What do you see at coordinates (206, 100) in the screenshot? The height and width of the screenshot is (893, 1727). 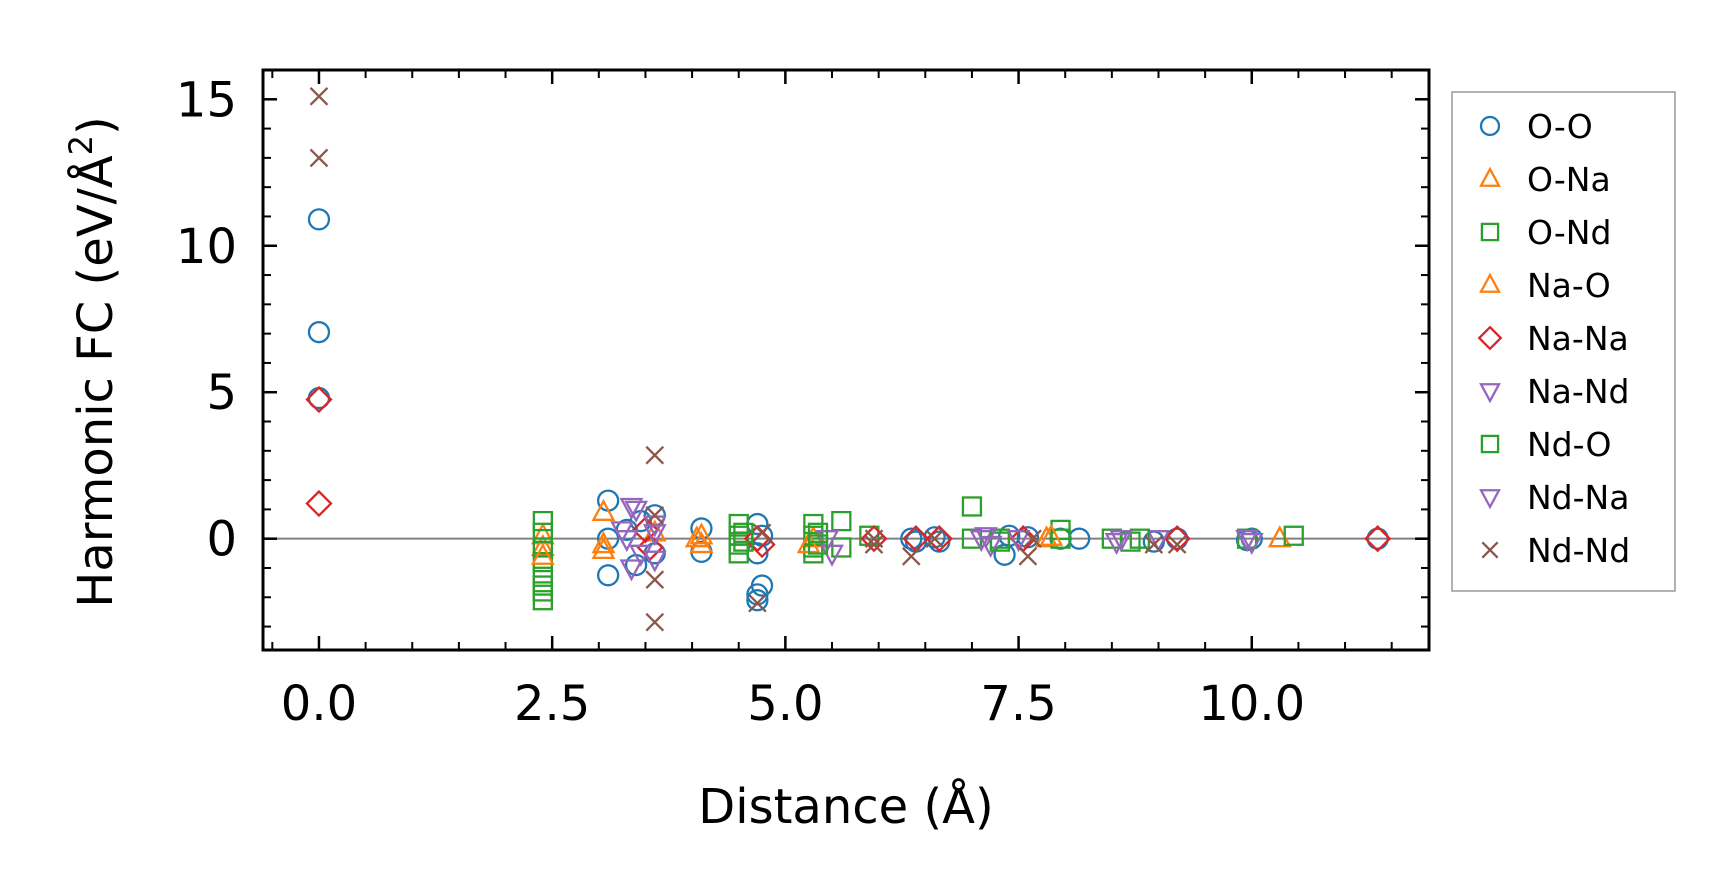 I see `y-tick-label: 15` at bounding box center [206, 100].